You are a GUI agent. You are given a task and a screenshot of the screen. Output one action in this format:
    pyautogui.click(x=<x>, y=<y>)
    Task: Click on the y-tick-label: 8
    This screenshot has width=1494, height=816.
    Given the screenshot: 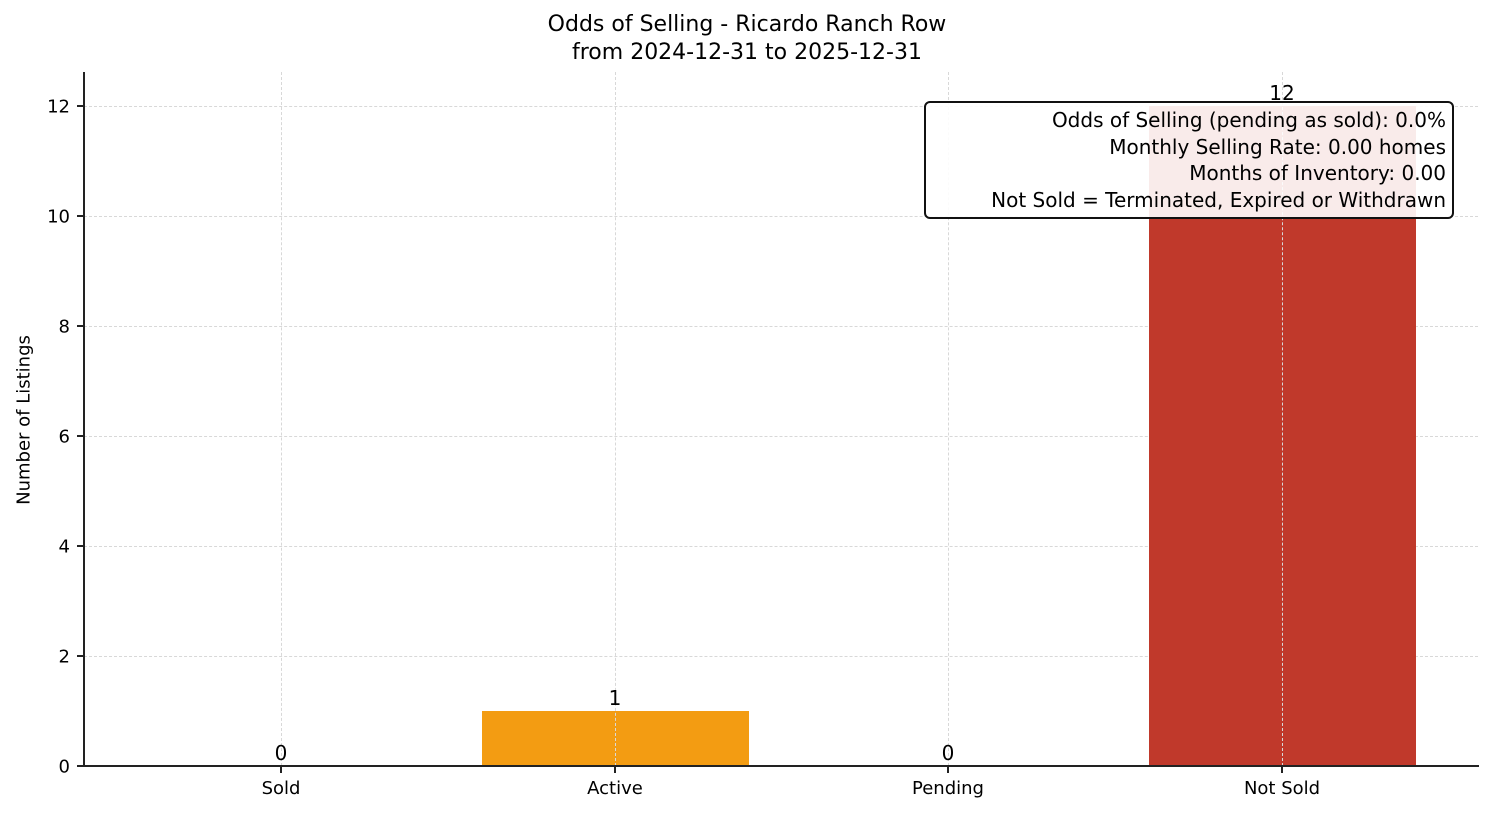 What is the action you would take?
    pyautogui.click(x=64, y=327)
    